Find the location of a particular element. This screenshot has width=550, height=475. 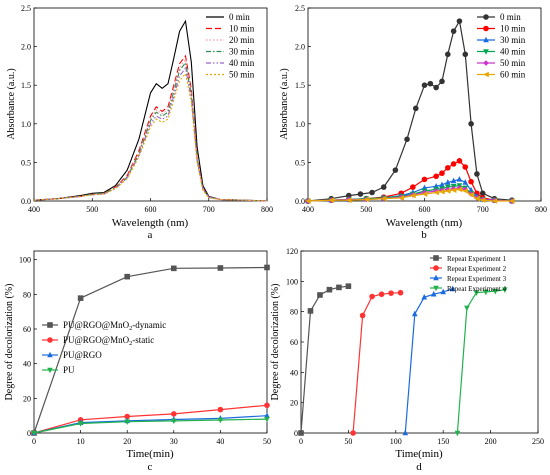

panel-d-ytick-label: 20 is located at coordinates (294, 403).